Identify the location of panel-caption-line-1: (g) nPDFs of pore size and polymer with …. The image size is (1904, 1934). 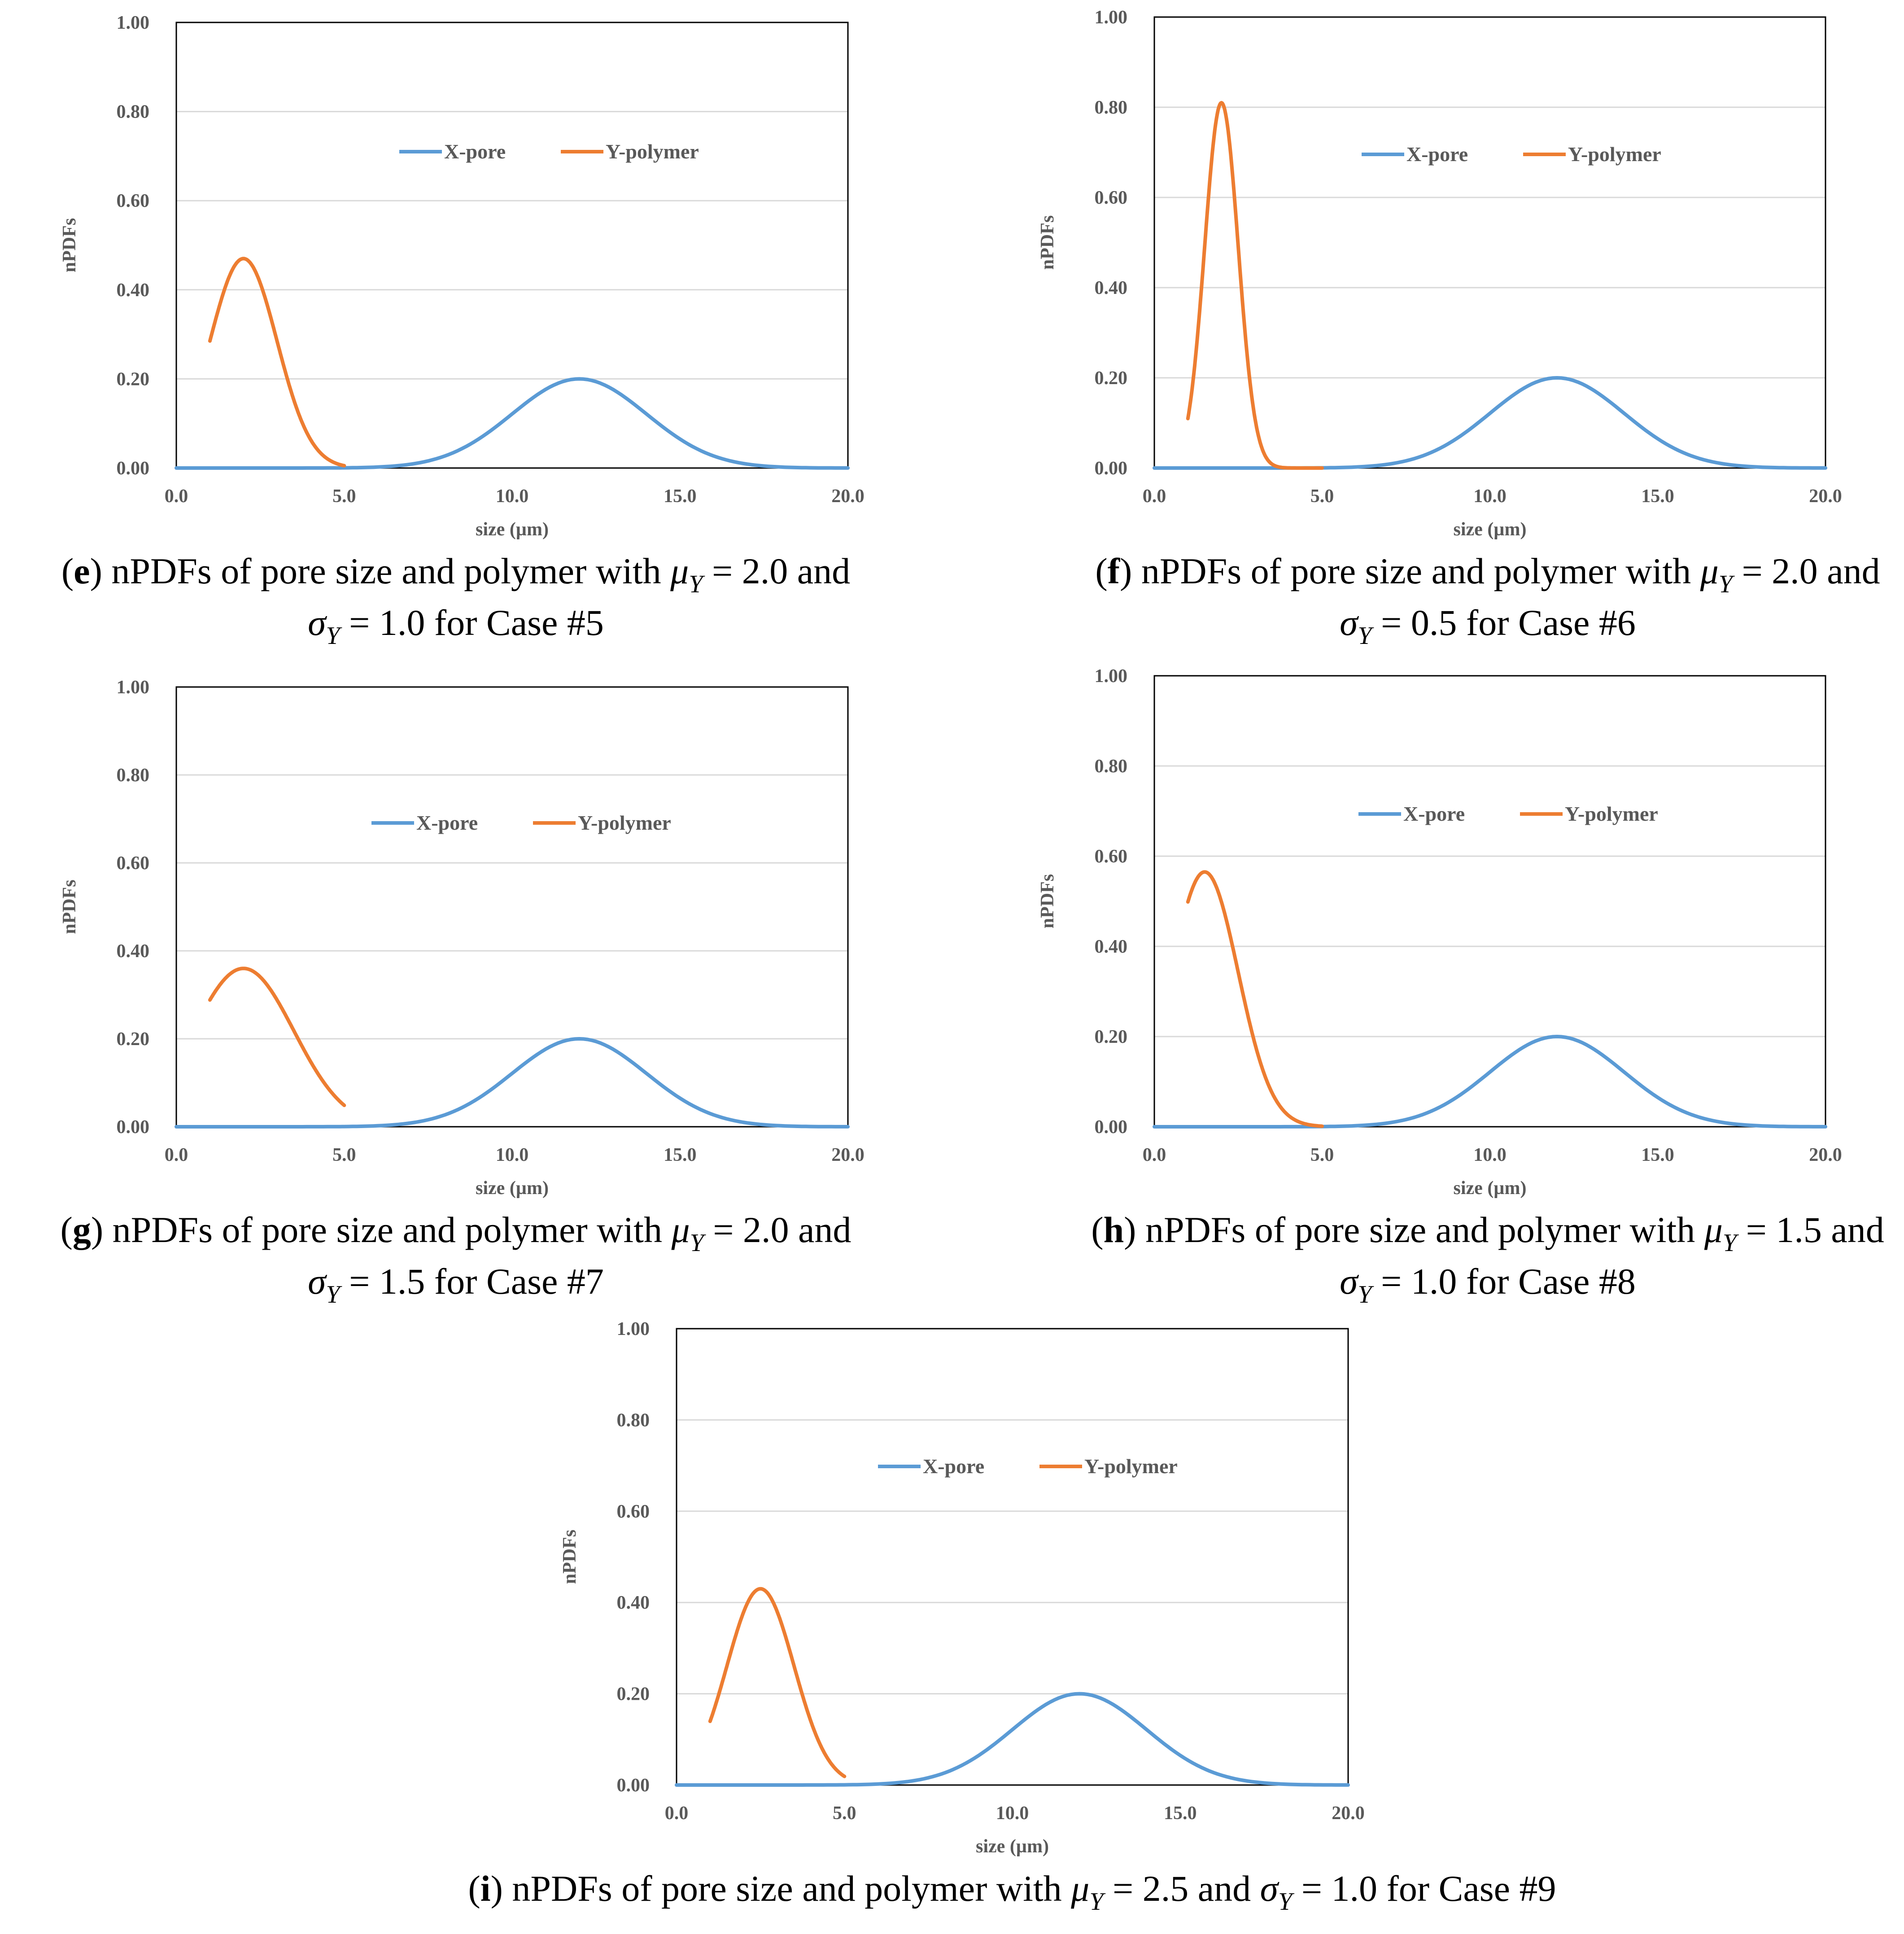
(456, 1233).